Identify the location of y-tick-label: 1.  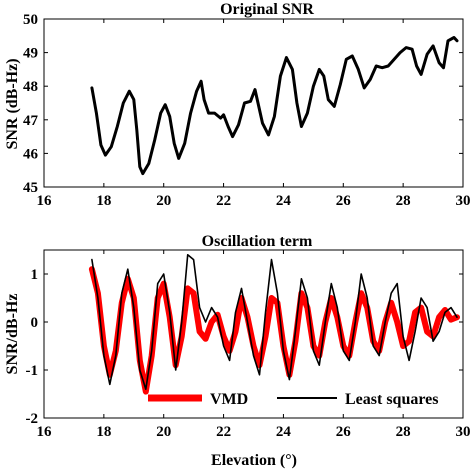
(35, 275).